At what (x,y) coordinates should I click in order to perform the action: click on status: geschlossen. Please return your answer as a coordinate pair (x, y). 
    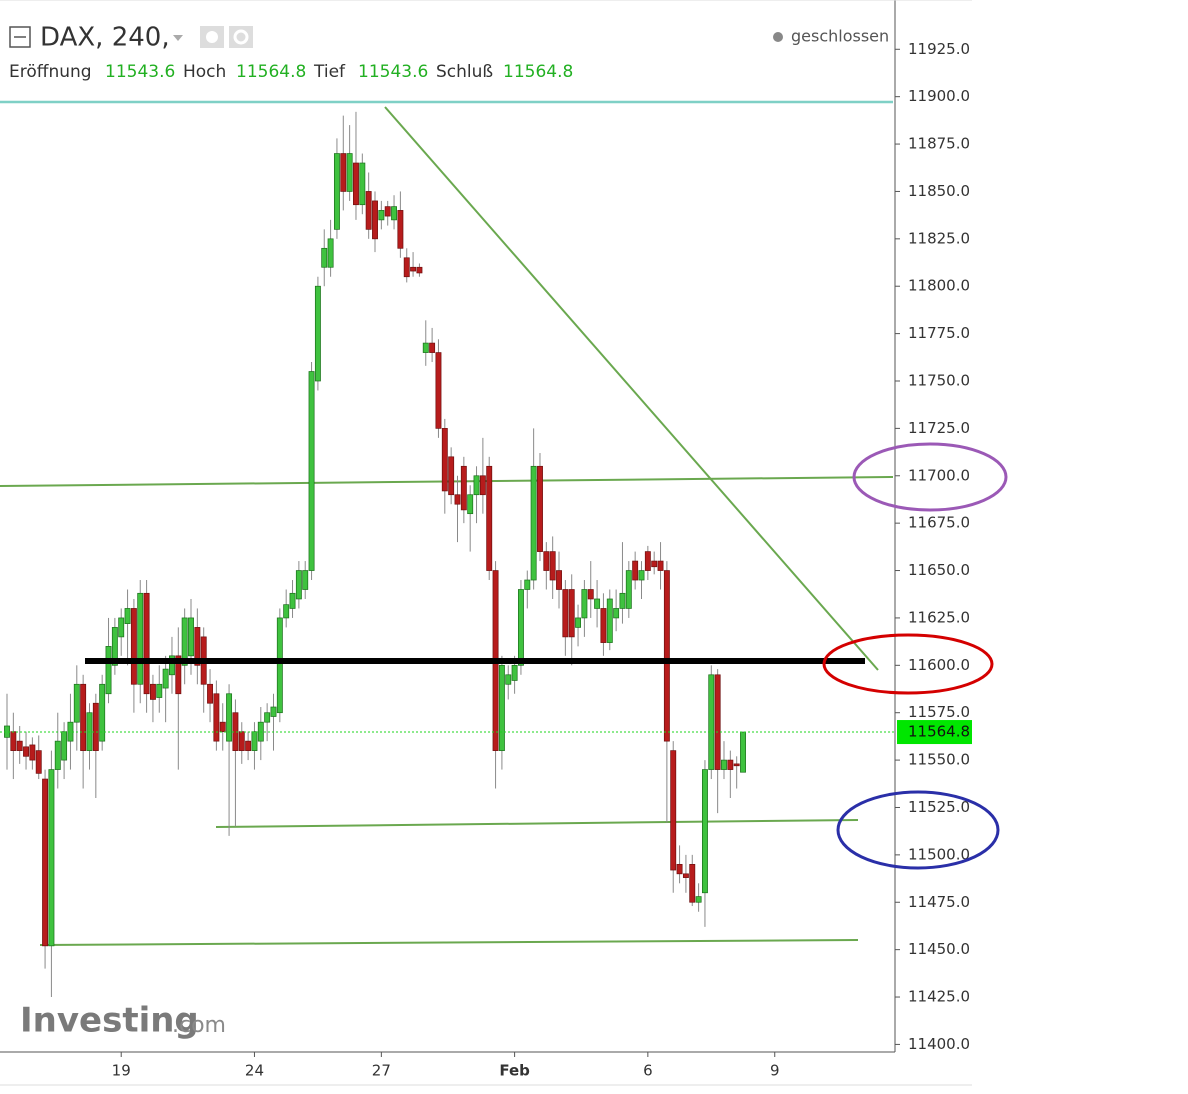
    Looking at the image, I should click on (840, 36).